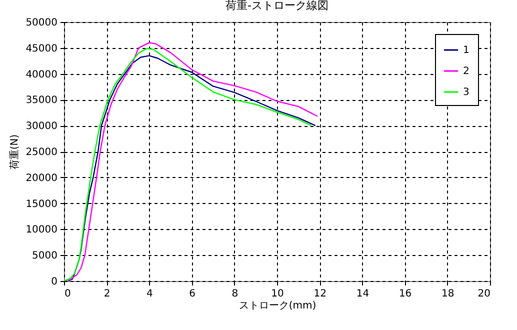 The width and height of the screenshot is (517, 330). Describe the element at coordinates (42, 100) in the screenshot. I see `y-tick-label: 35000` at that location.